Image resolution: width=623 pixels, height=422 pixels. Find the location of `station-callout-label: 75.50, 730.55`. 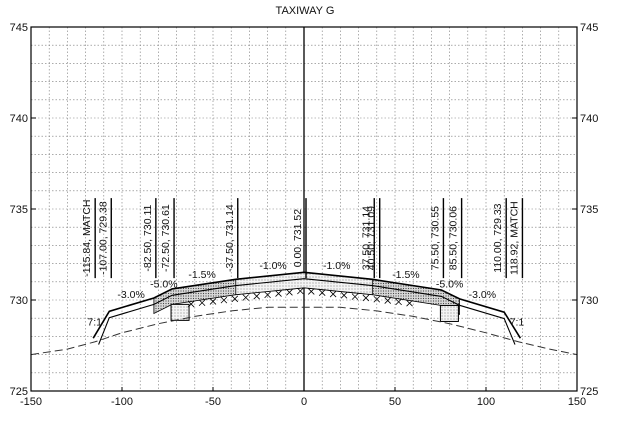

station-callout-label: 75.50, 730.55 is located at coordinates (435, 238).